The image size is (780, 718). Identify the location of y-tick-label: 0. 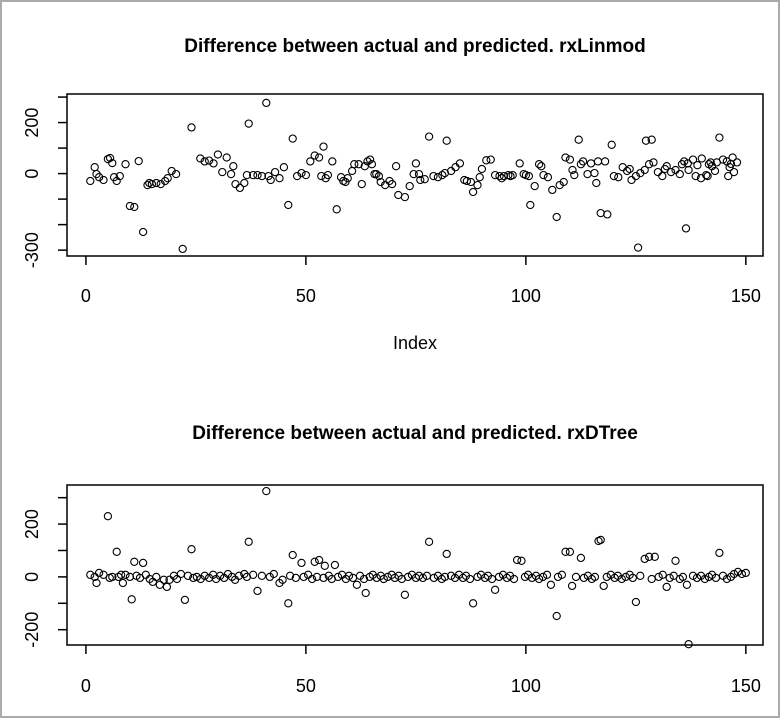
(32, 174).